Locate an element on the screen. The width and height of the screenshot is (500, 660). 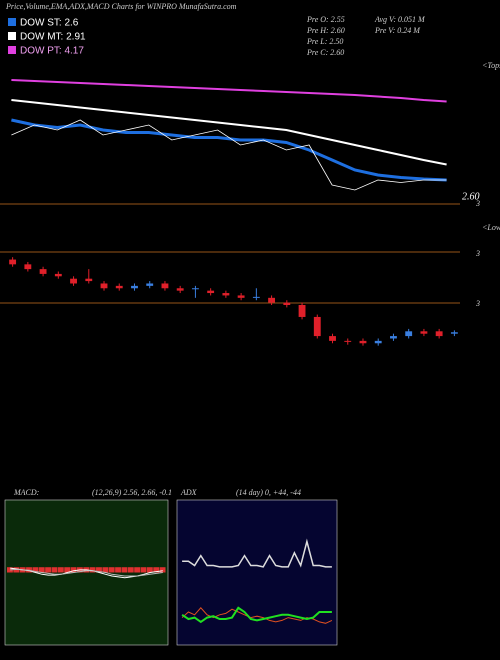
legend-label: DOW PT: 4.17 is located at coordinates (52, 51).